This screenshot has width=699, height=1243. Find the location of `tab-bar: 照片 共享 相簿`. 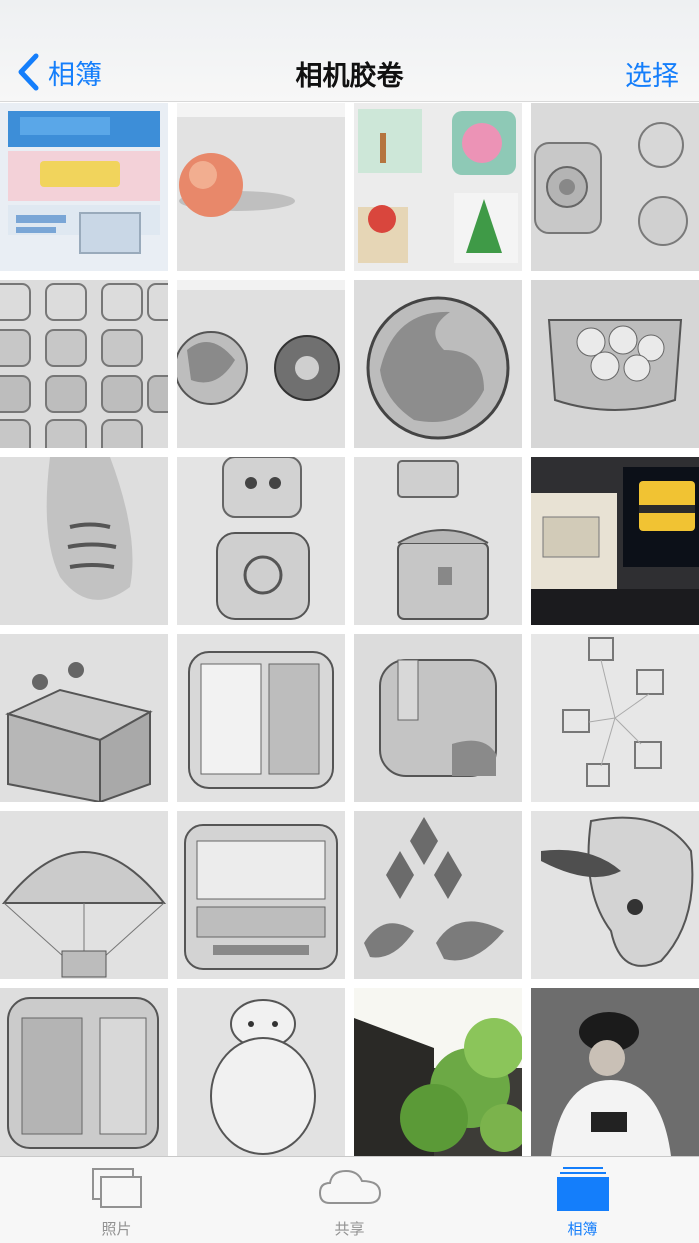

tab-bar: 照片 共享 相簿 is located at coordinates (349, 1199).